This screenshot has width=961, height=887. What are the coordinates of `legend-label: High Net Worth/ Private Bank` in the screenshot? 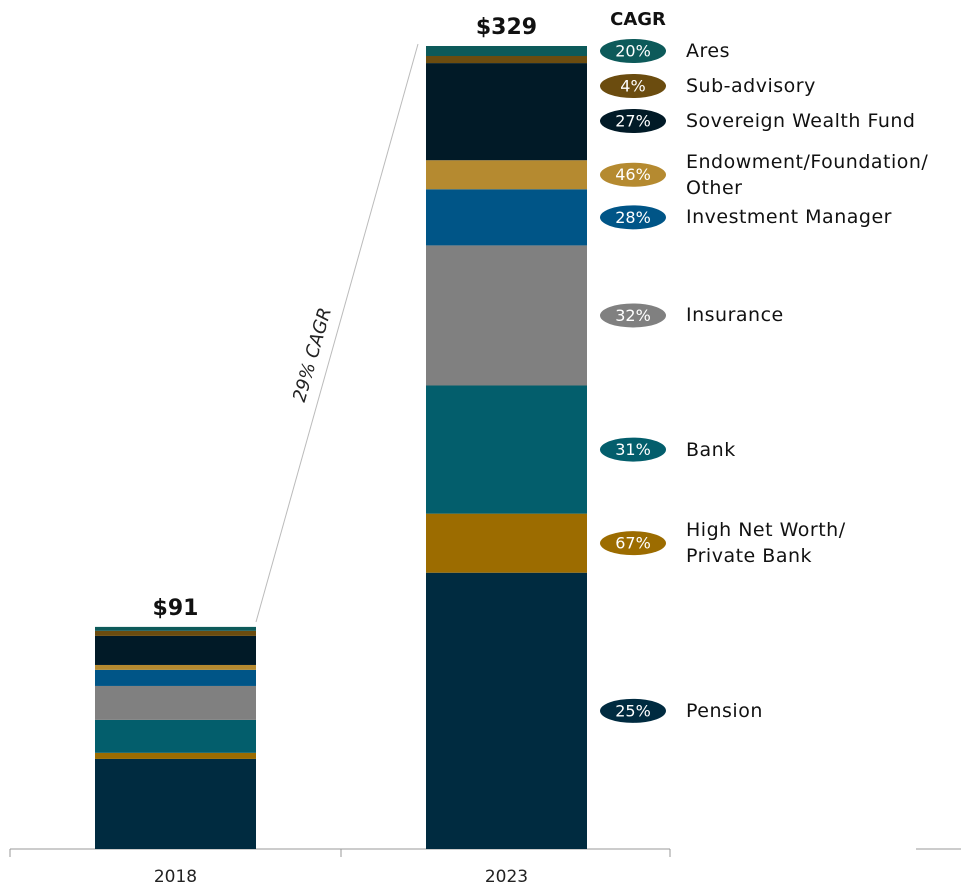 It's located at (766, 543).